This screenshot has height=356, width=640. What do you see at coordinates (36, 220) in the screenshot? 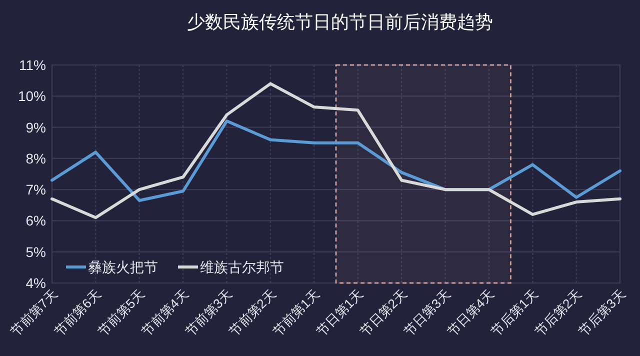
I see `y-tick-label: 6%` at bounding box center [36, 220].